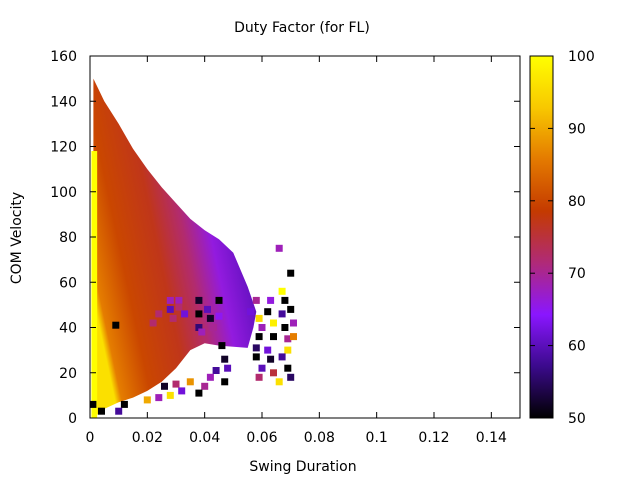 This screenshot has width=640, height=480. What do you see at coordinates (63, 148) in the screenshot?
I see `y-tick-label: 120` at bounding box center [63, 148].